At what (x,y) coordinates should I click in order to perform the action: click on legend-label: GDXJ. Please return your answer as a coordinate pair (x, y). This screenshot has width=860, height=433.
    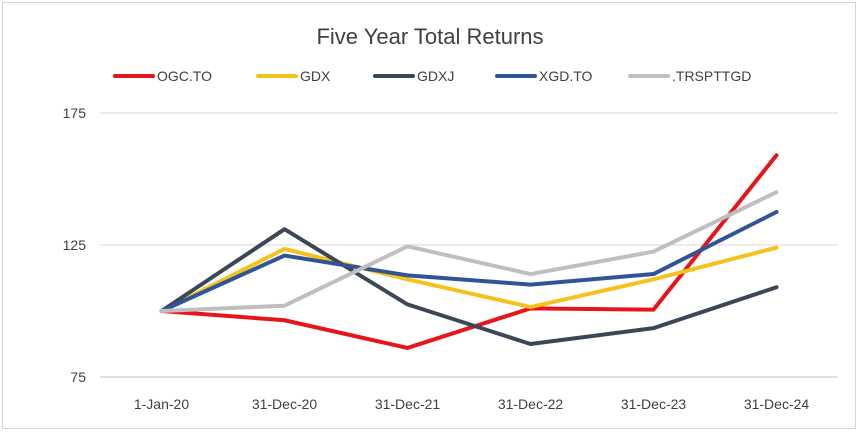
    Looking at the image, I should click on (435, 76).